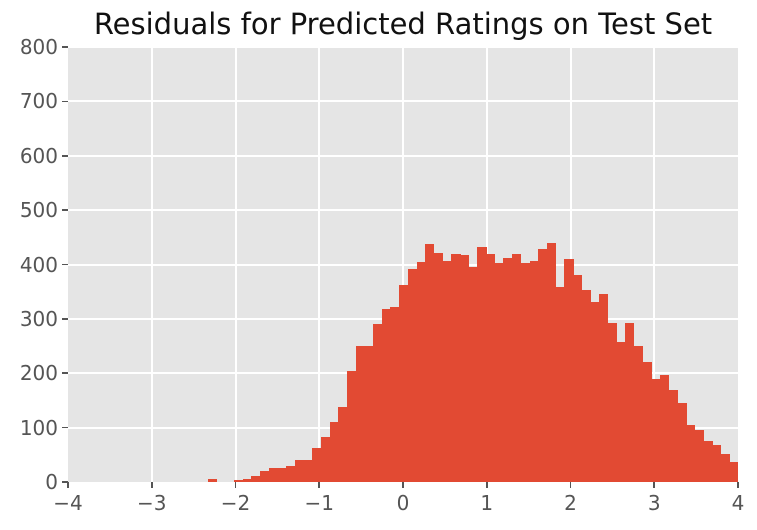 The image size is (757, 530). What do you see at coordinates (38, 427) in the screenshot?
I see `y-tick-label: 100` at bounding box center [38, 427].